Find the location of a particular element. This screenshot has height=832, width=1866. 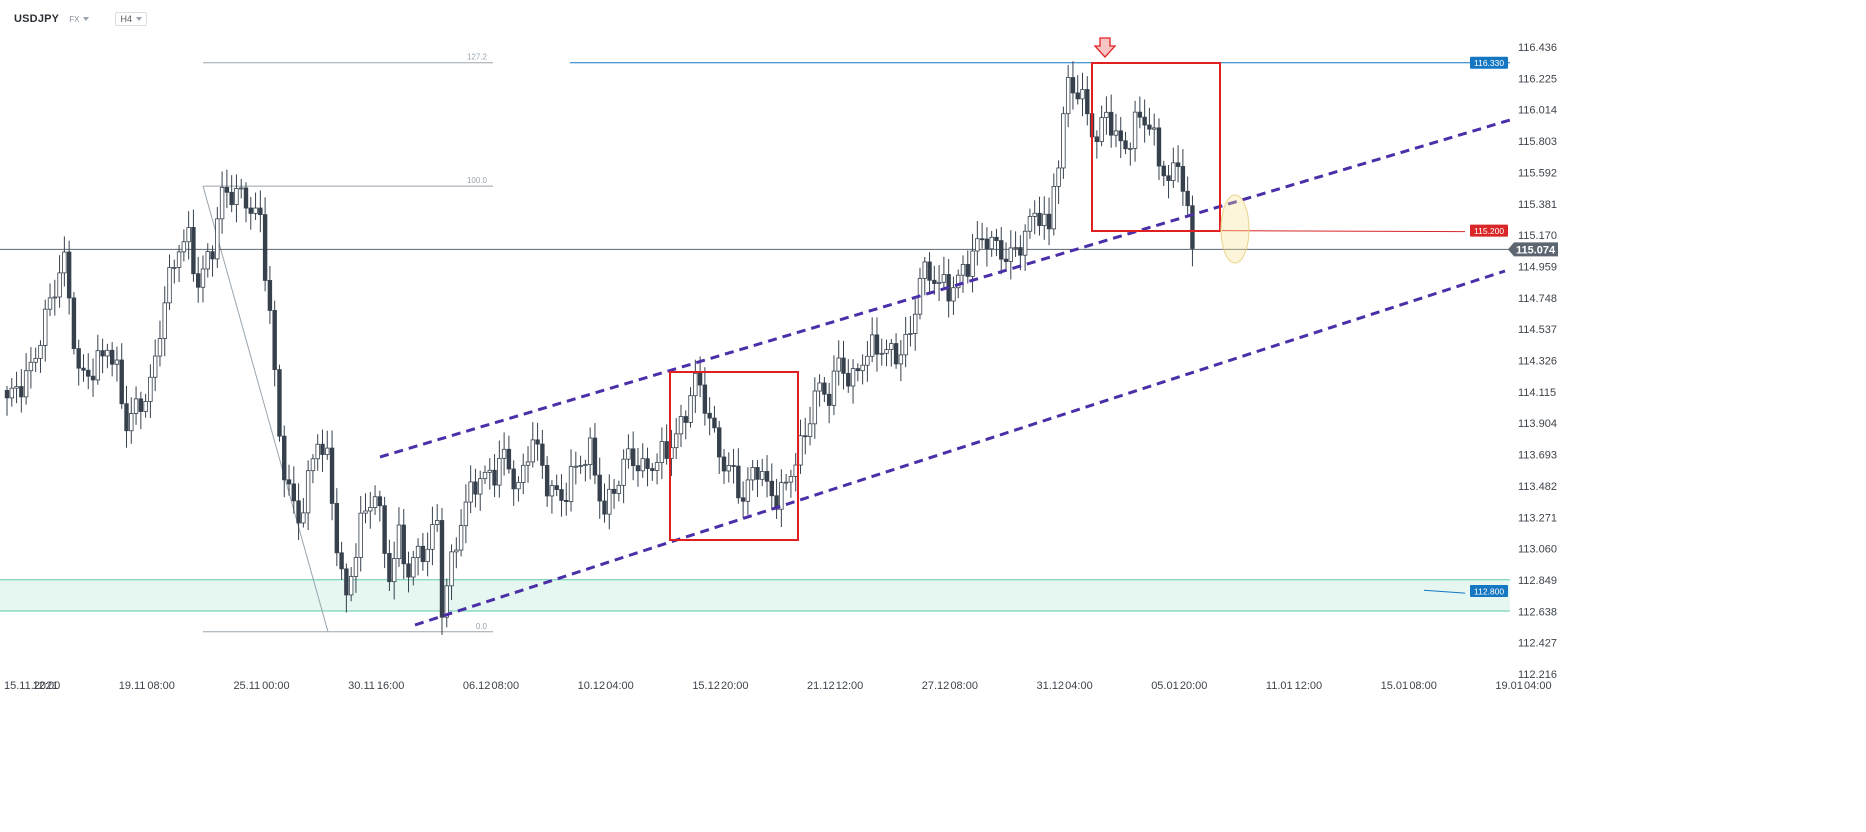

red-level-line is located at coordinates (1343, 231).